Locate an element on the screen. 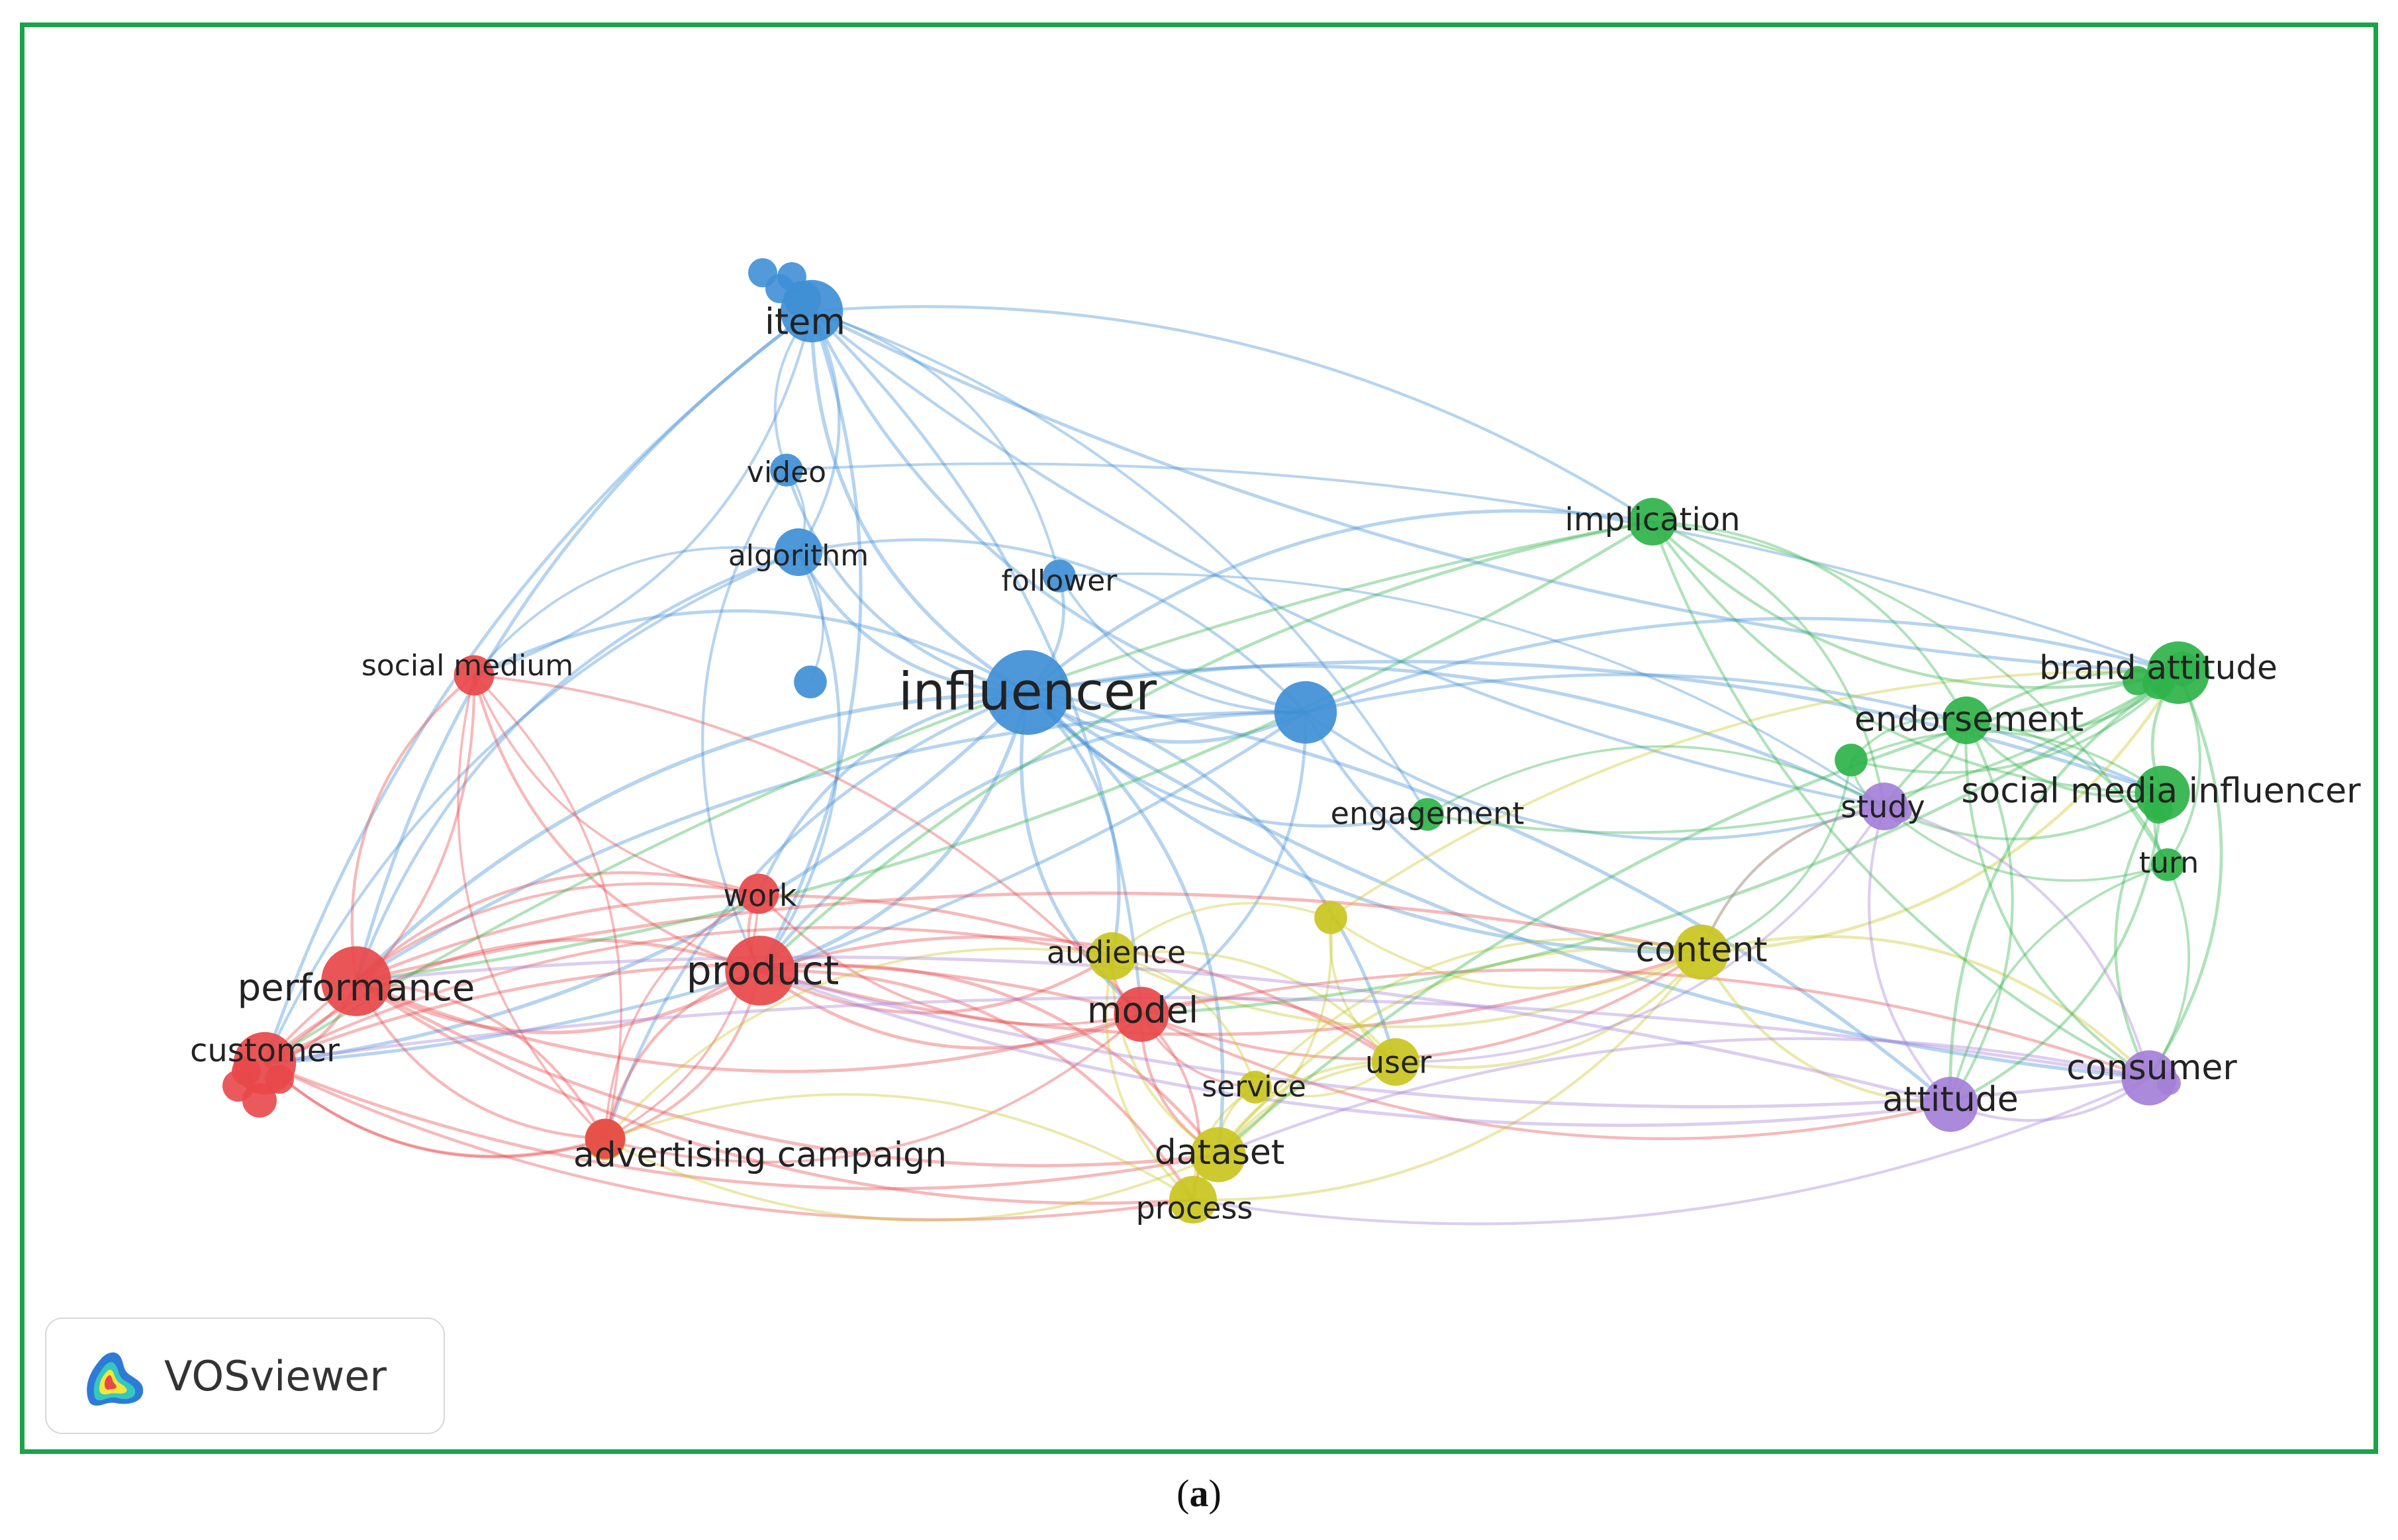 This screenshot has width=2398, height=1540. label-item: item is located at coordinates (805, 322).